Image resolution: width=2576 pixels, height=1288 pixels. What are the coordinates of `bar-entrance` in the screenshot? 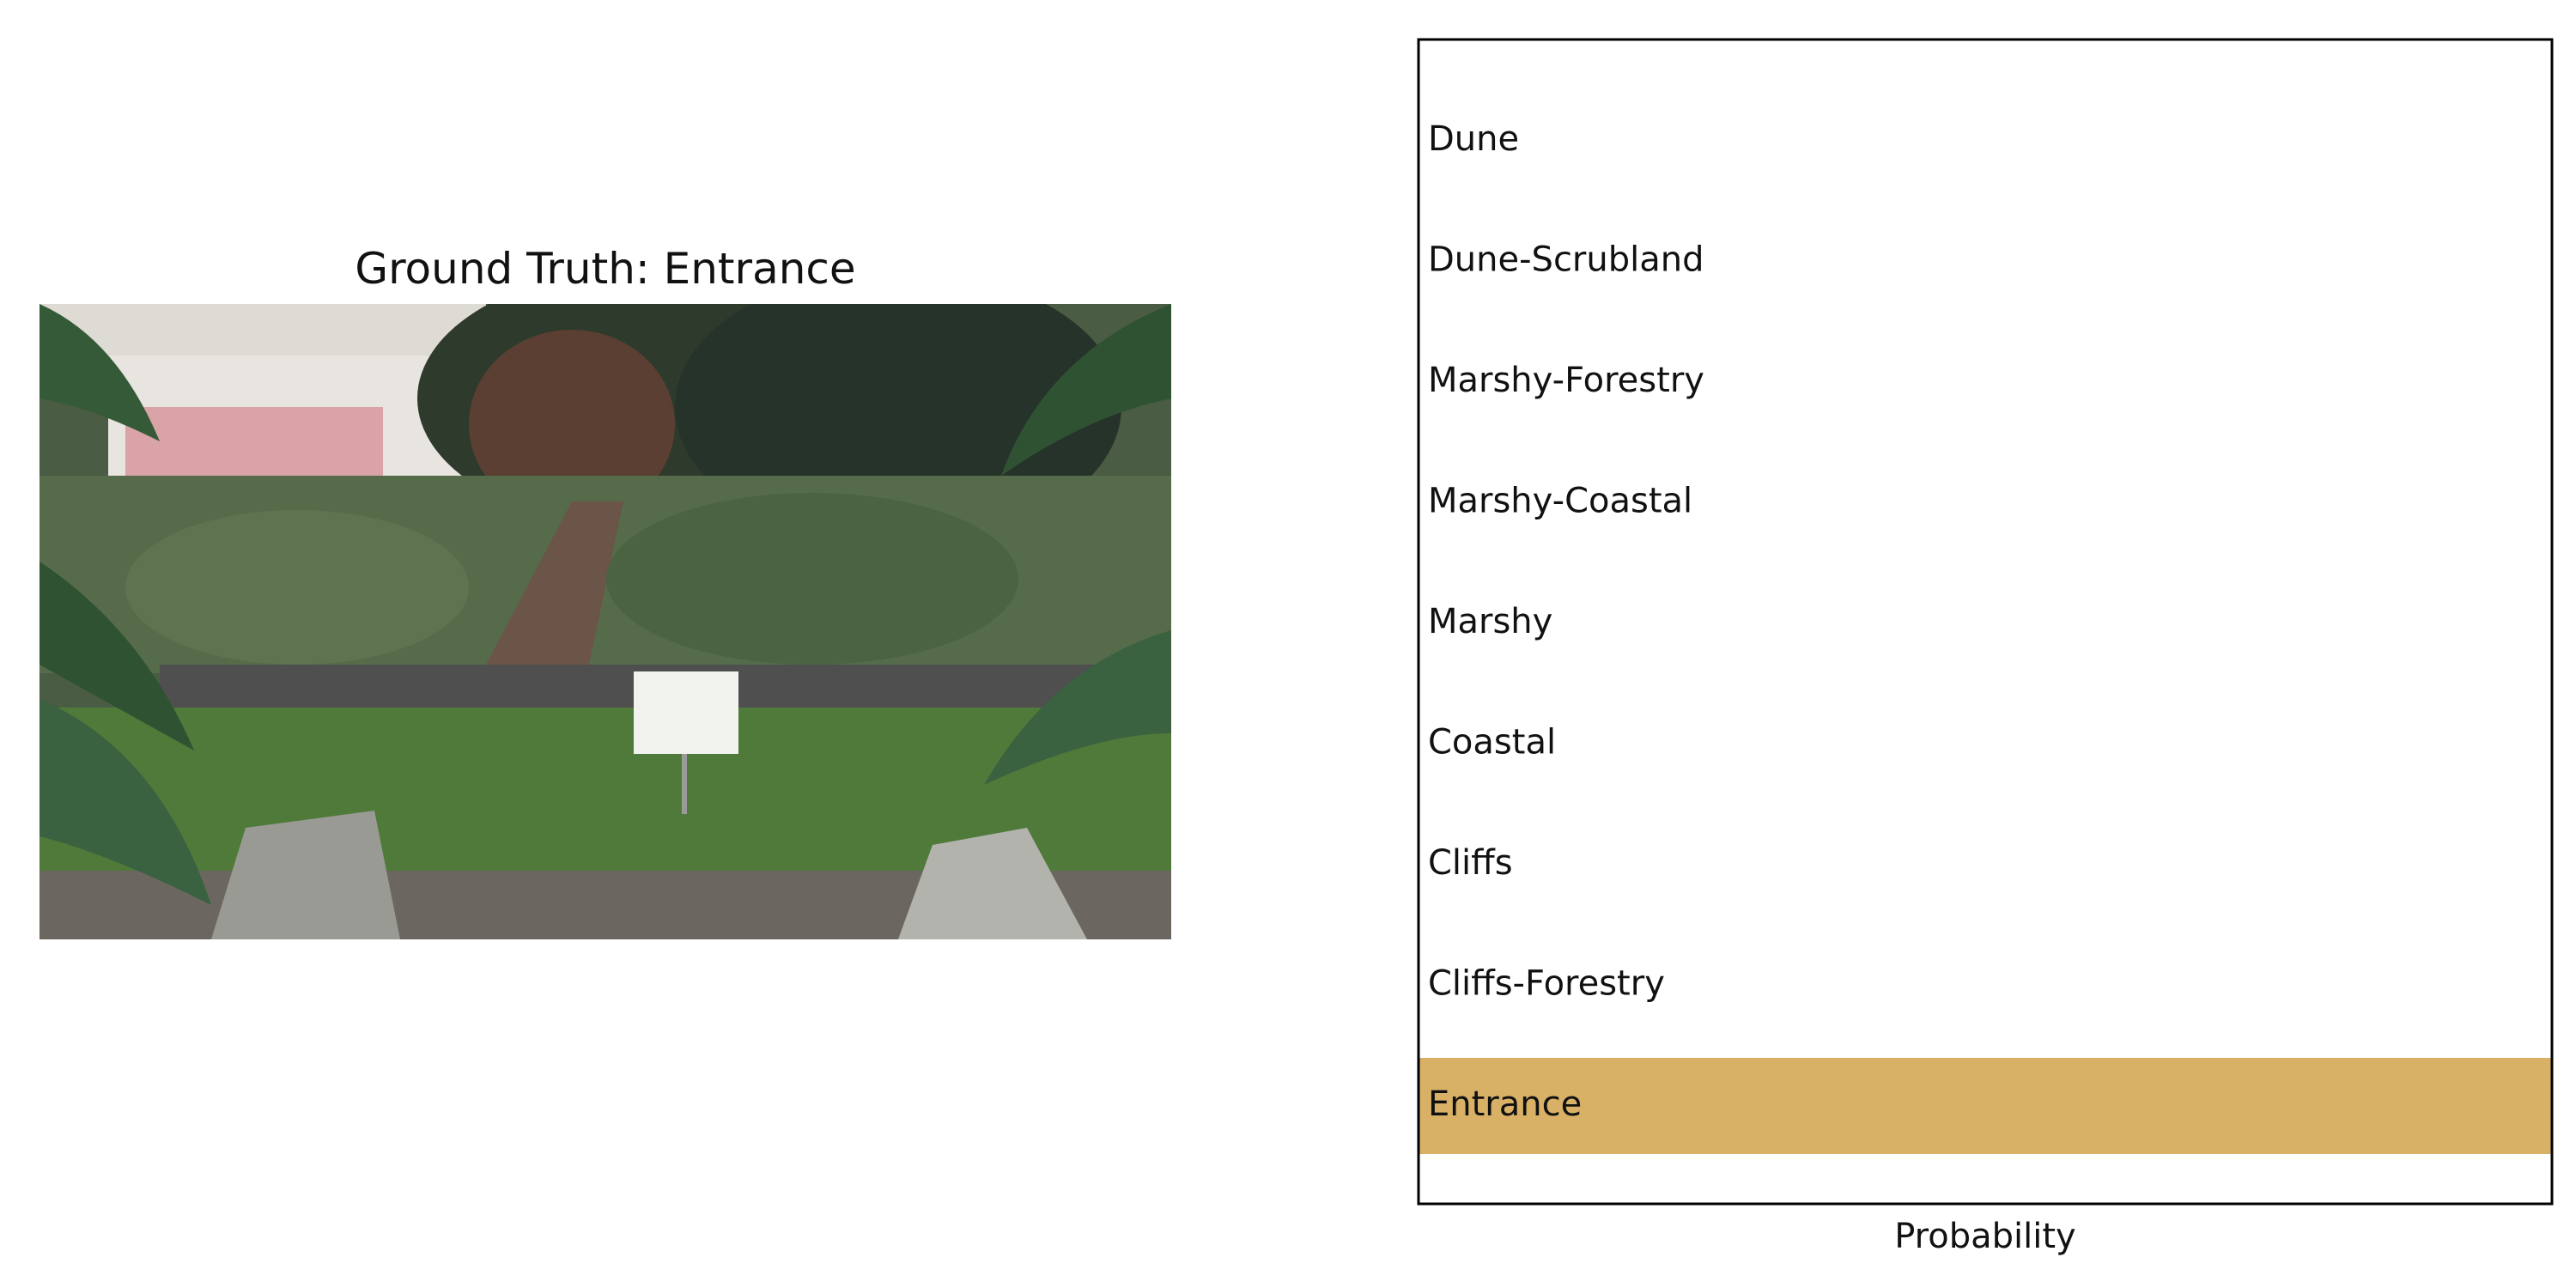 It's located at (1985, 1106).